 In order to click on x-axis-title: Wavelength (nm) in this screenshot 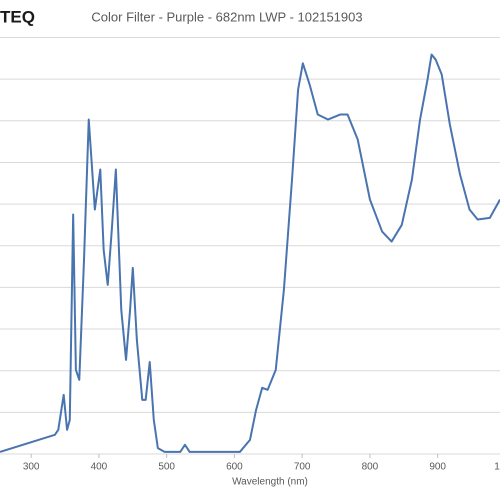, I will do `click(270, 482)`.